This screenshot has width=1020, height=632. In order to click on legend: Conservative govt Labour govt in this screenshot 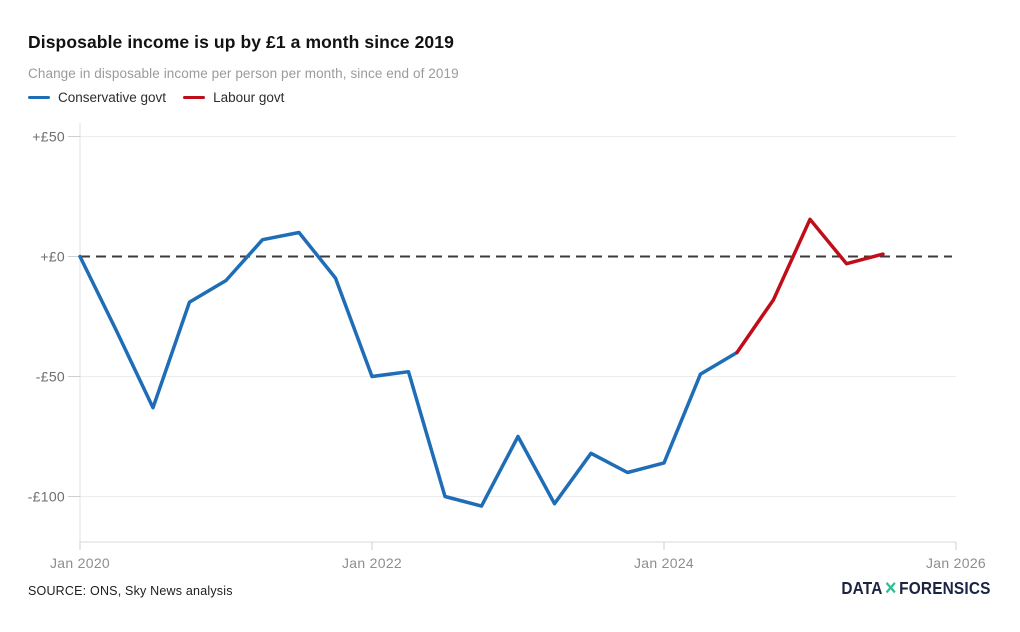, I will do `click(156, 97)`.